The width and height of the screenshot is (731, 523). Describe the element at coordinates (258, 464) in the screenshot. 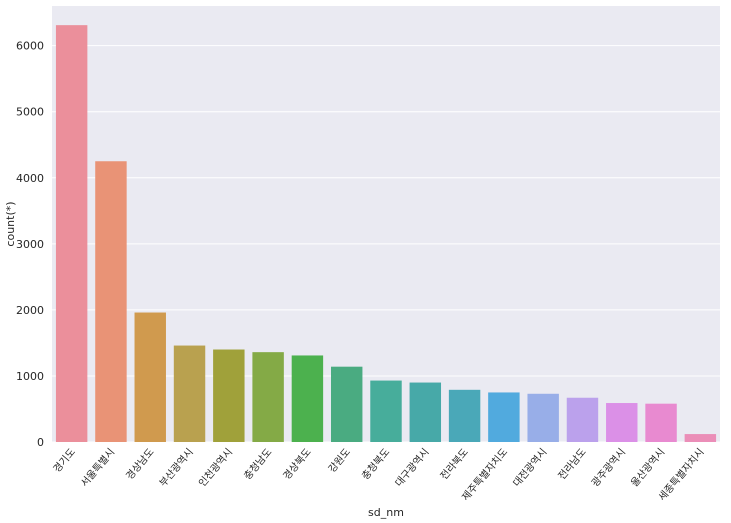

I see `x-tick-label: 충청남도` at that location.